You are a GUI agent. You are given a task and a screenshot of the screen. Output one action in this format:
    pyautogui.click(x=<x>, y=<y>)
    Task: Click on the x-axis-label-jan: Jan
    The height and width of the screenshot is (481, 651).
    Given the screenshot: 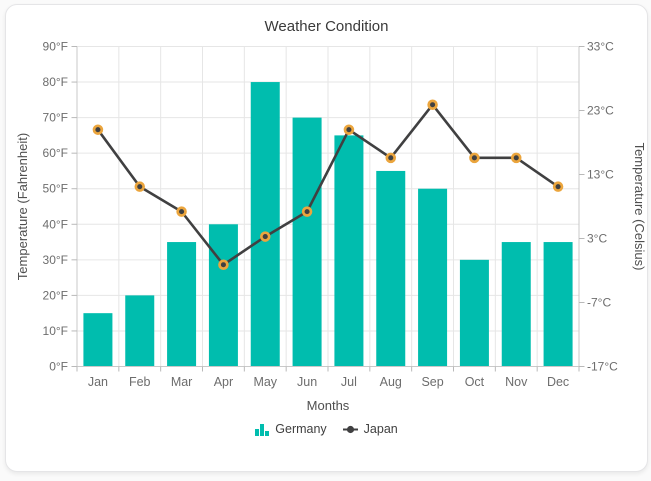 What is the action you would take?
    pyautogui.click(x=98, y=382)
    